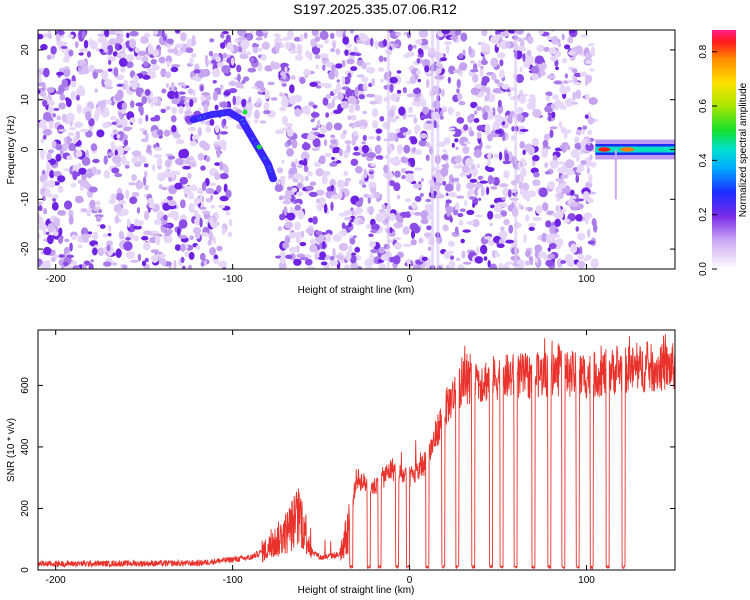 The width and height of the screenshot is (750, 600). Describe the element at coordinates (25, 248) in the screenshot. I see `spectrogram-ytick-label: -20` at that location.